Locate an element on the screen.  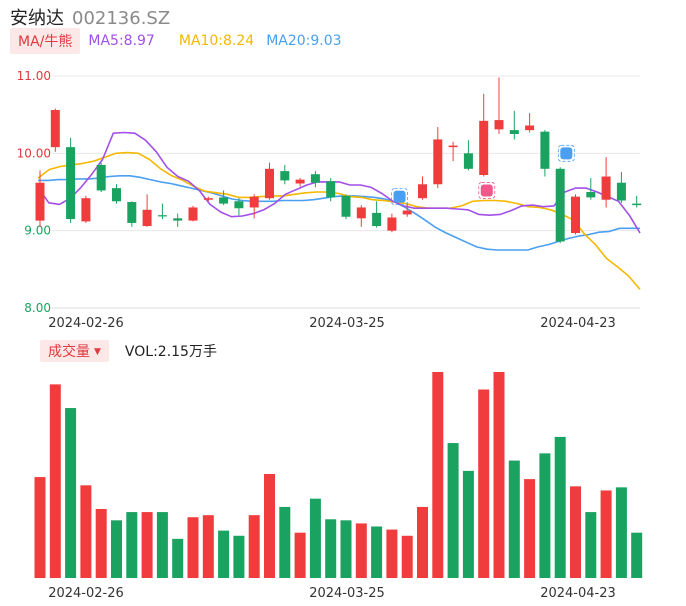
volume-value: VOL:2.15万手 is located at coordinates (170, 352).